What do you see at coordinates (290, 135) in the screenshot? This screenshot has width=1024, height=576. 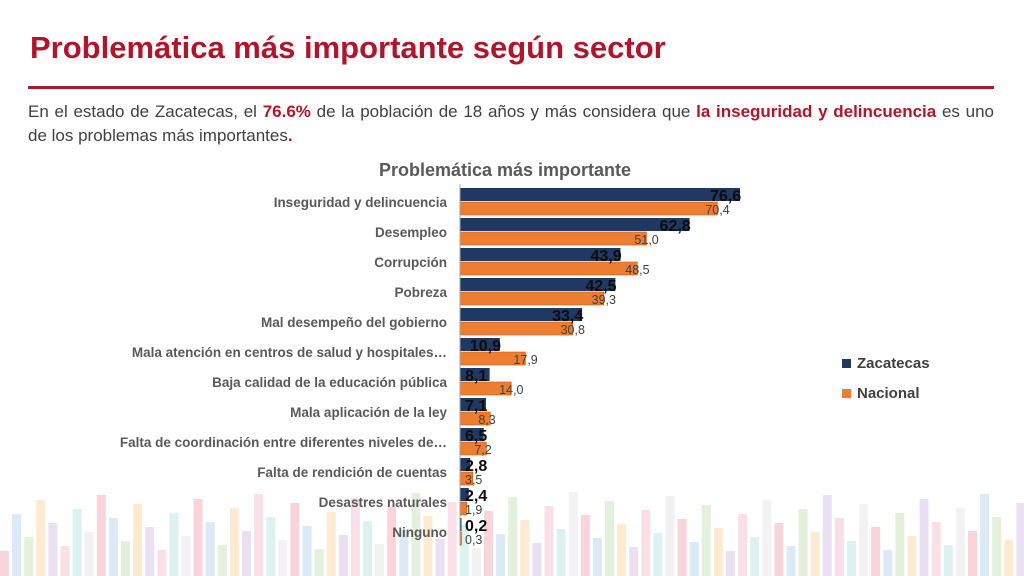 I see `intro-end: .` at bounding box center [290, 135].